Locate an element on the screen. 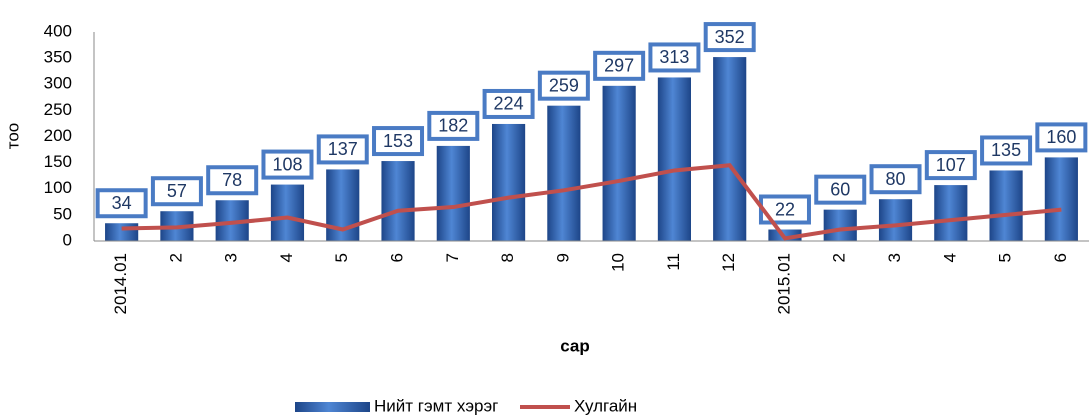 Image resolution: width=1089 pixels, height=416 pixels. value-label: 153 is located at coordinates (398, 141).